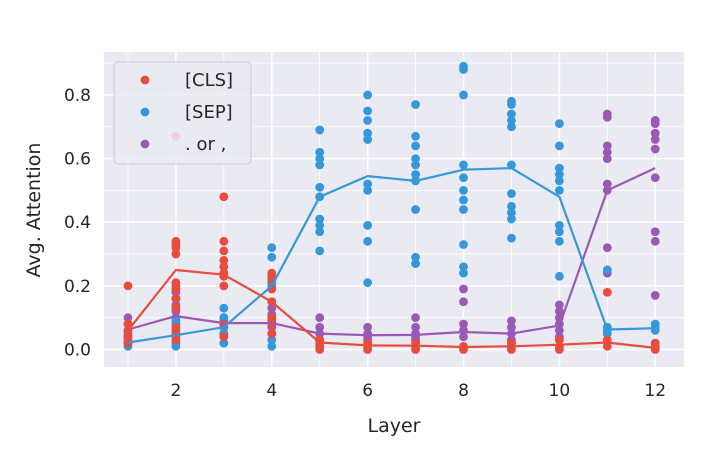 The height and width of the screenshot is (457, 712). Describe the element at coordinates (209, 80) in the screenshot. I see `legend-label: [CLS]` at that location.